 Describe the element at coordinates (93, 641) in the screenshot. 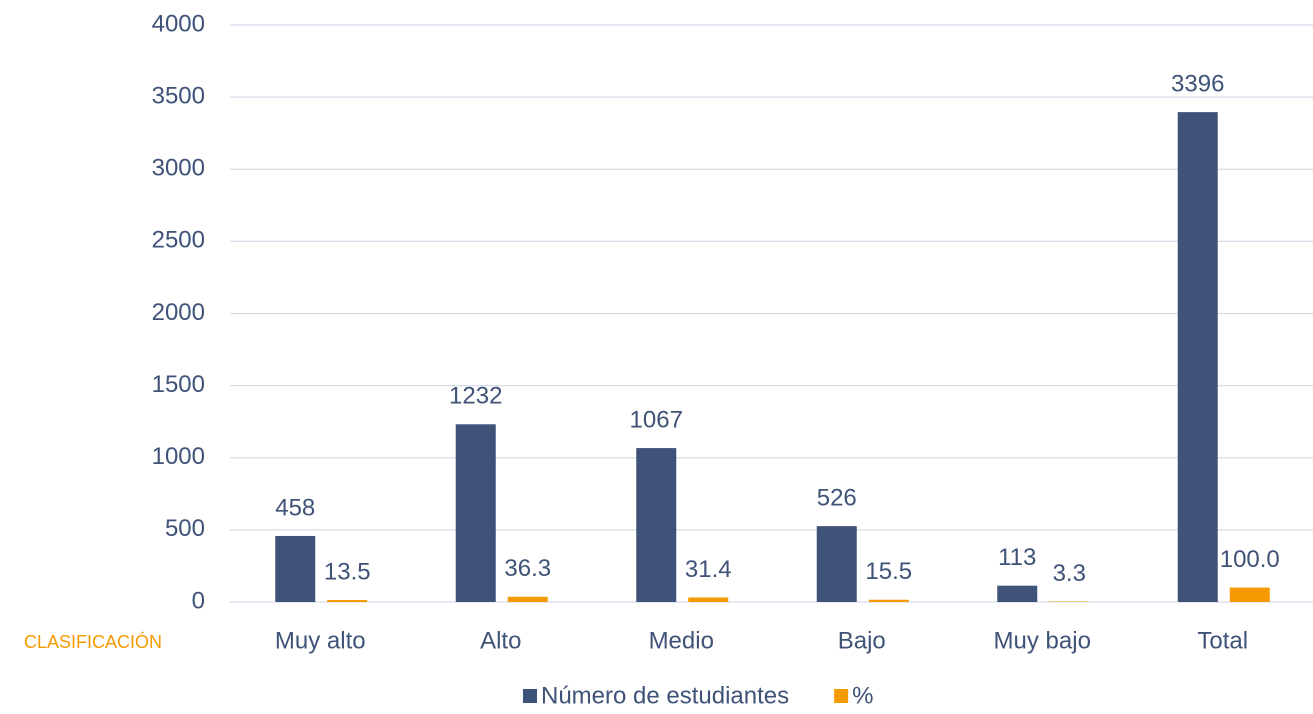

I see `x-axis-label: CLASIFICACIÓN` at that location.